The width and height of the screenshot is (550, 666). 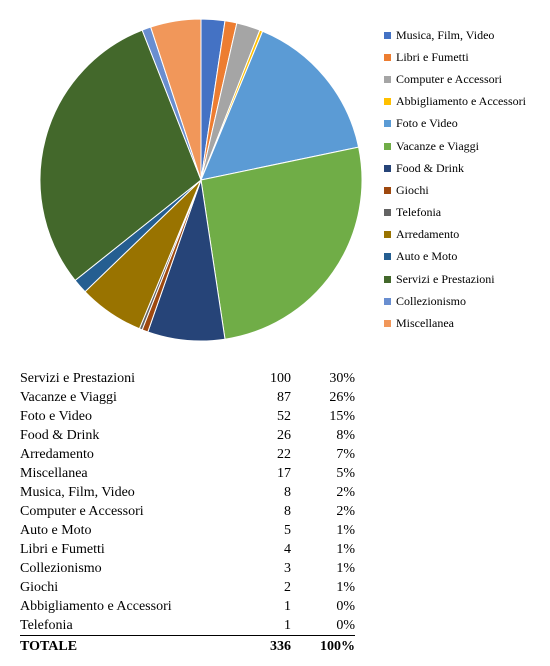 I want to click on table-row: Arredamento 22 7%, so click(x=187, y=454).